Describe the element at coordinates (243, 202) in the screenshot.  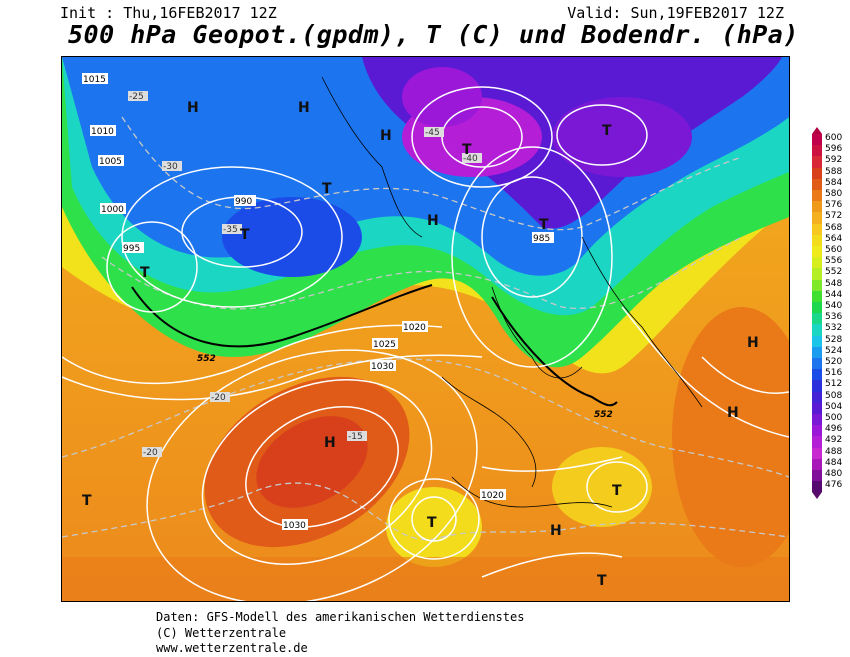
I see `pressure-label: 990` at that location.